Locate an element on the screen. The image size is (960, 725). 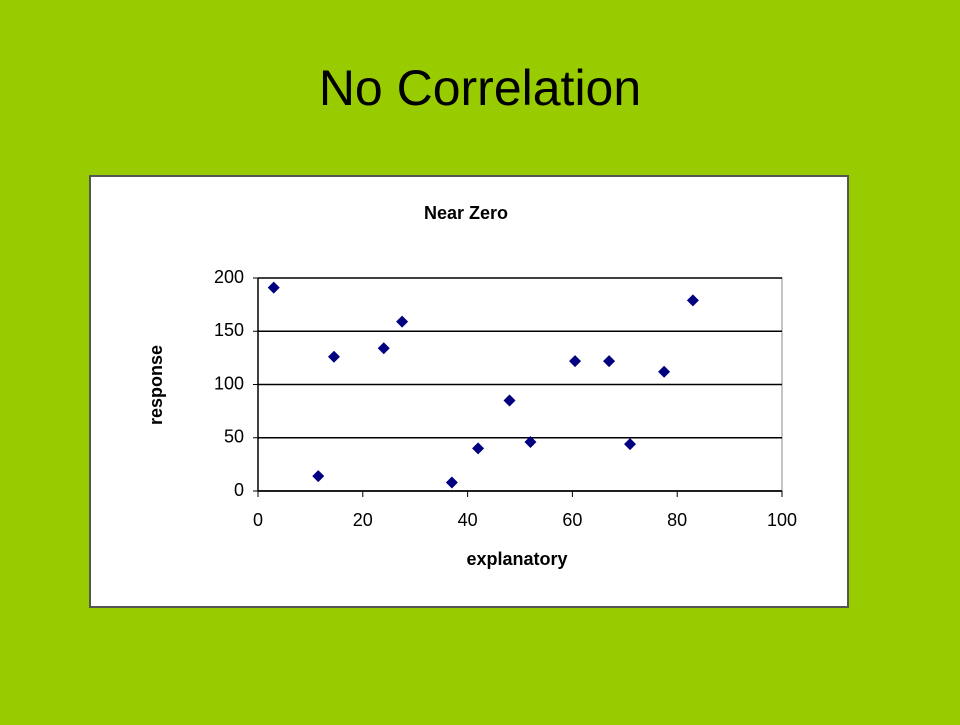
x-tick-label: 80 is located at coordinates (677, 520).